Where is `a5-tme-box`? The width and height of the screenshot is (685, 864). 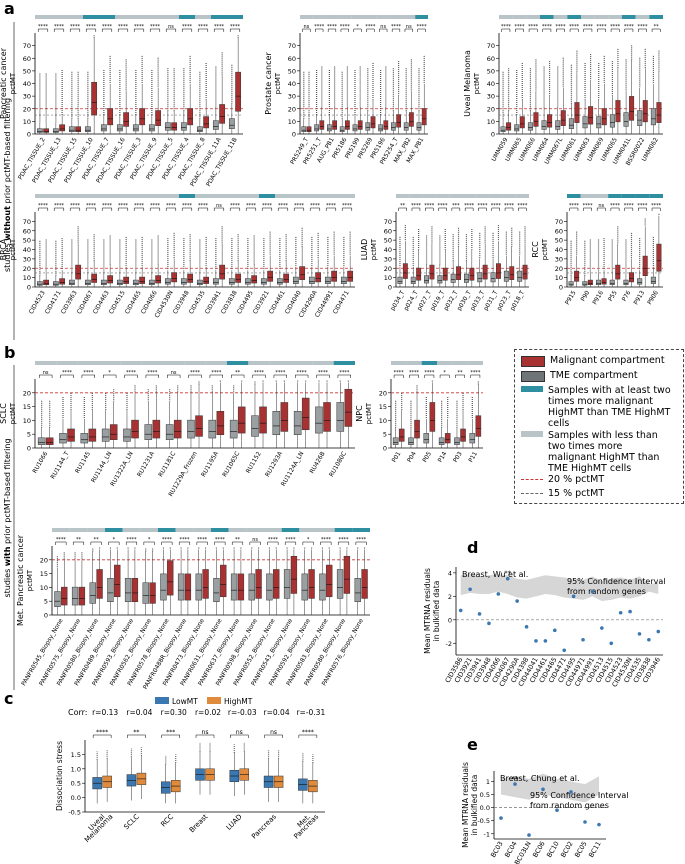
a5-tme-box is located at coordinates (520, 276).